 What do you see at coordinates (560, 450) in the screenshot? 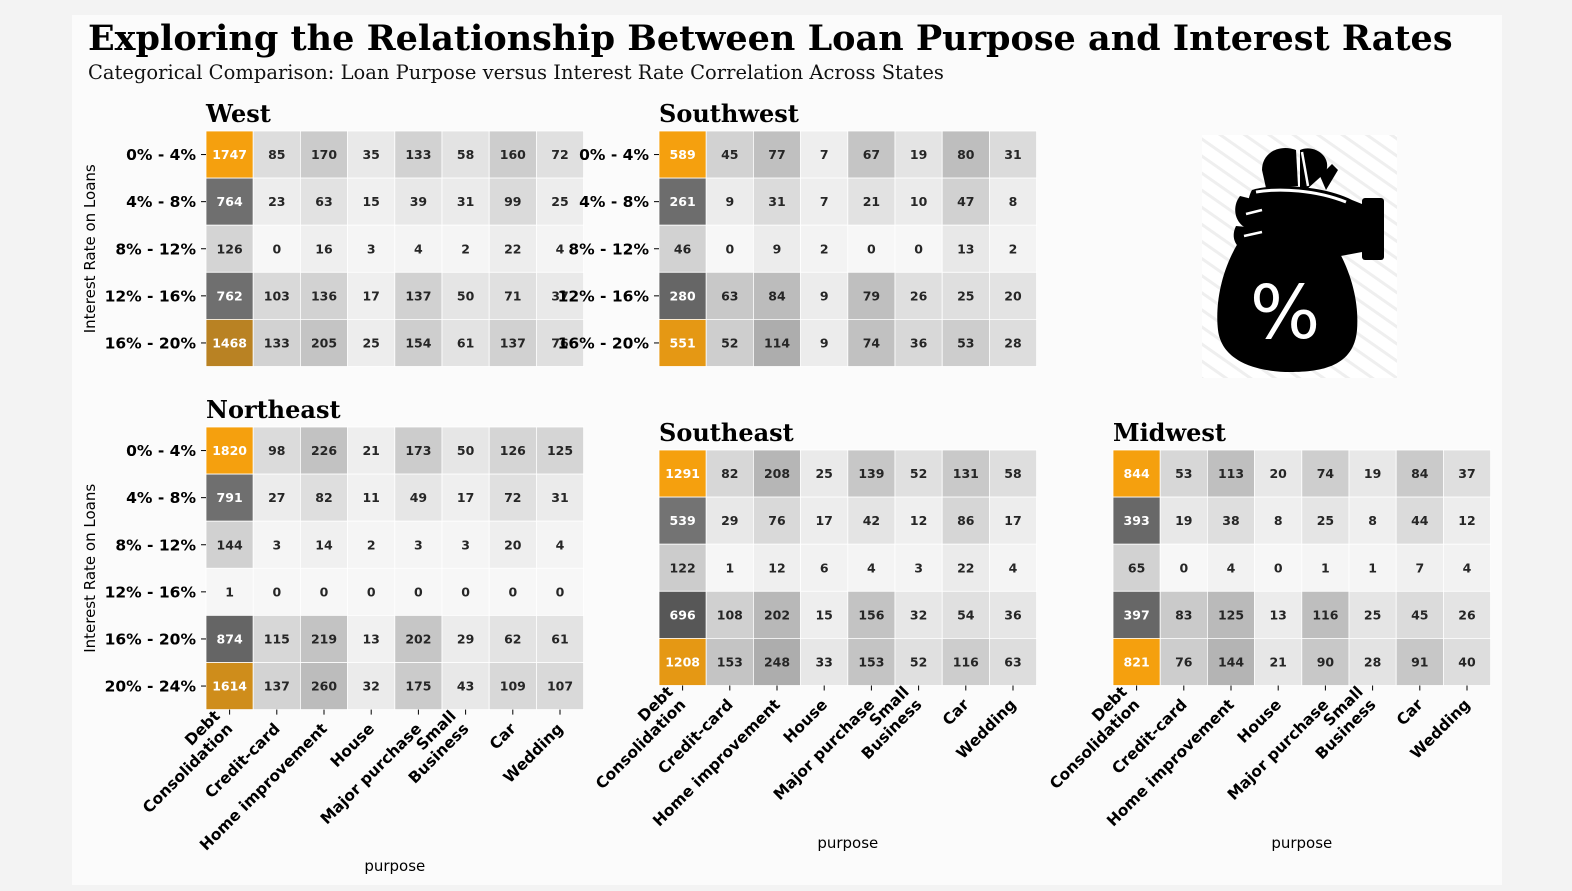
I see `cell-value: 125` at bounding box center [560, 450].